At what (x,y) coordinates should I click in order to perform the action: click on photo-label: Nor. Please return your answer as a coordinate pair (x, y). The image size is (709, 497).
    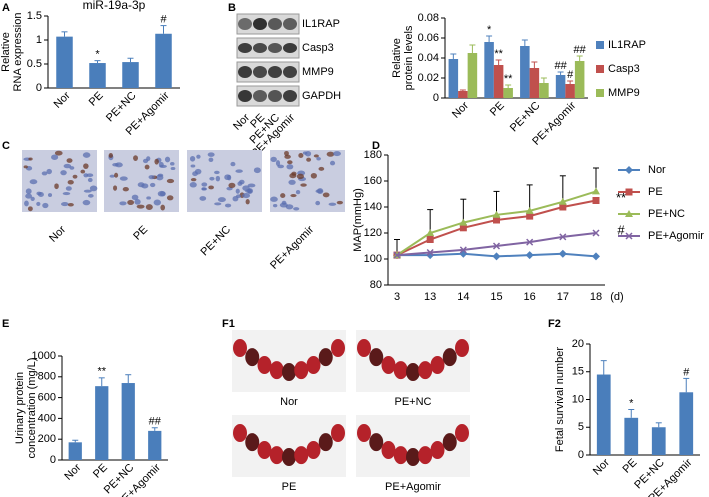
    Looking at the image, I should click on (289, 402).